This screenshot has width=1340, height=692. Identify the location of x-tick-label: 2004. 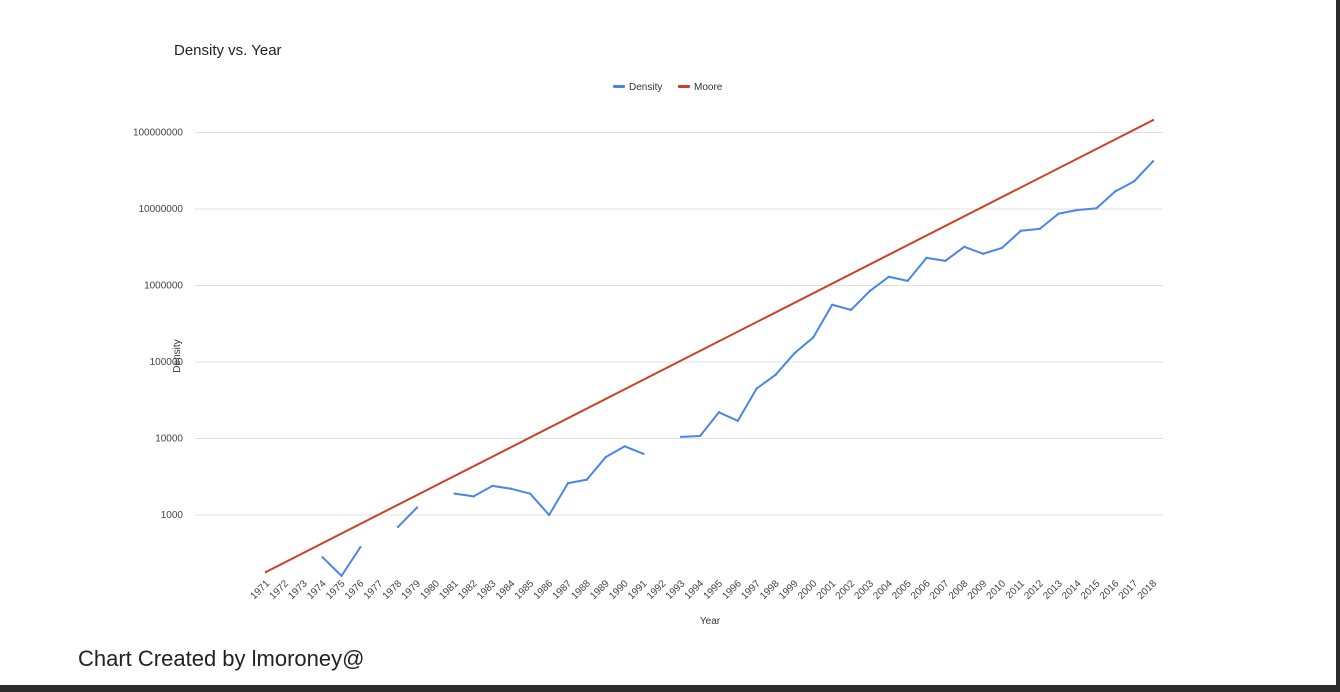
(883, 590).